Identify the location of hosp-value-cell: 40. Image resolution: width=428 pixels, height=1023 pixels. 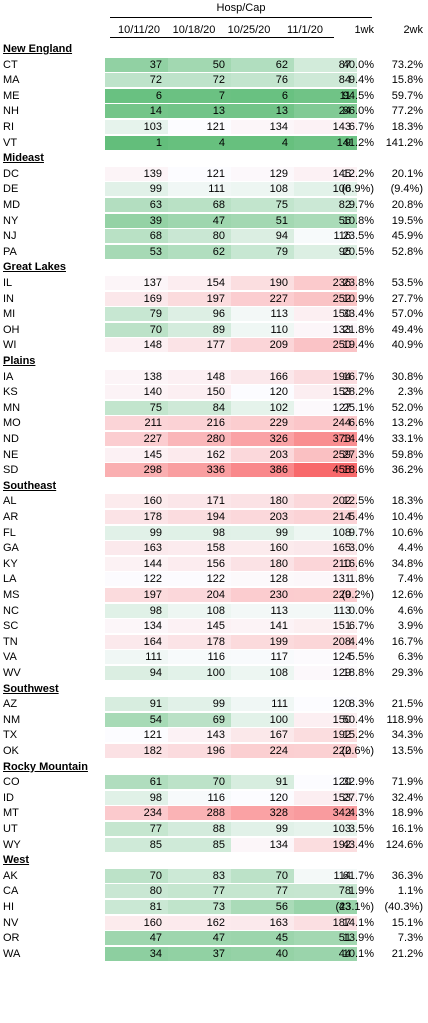
(262, 953).